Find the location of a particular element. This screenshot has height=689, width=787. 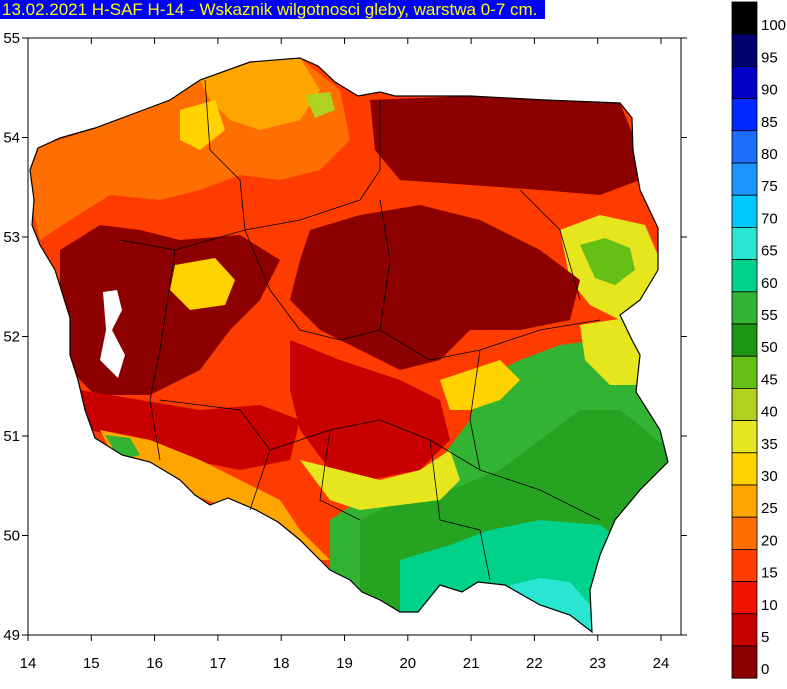

zone-northwest-amber is located at coordinates (260, 94).